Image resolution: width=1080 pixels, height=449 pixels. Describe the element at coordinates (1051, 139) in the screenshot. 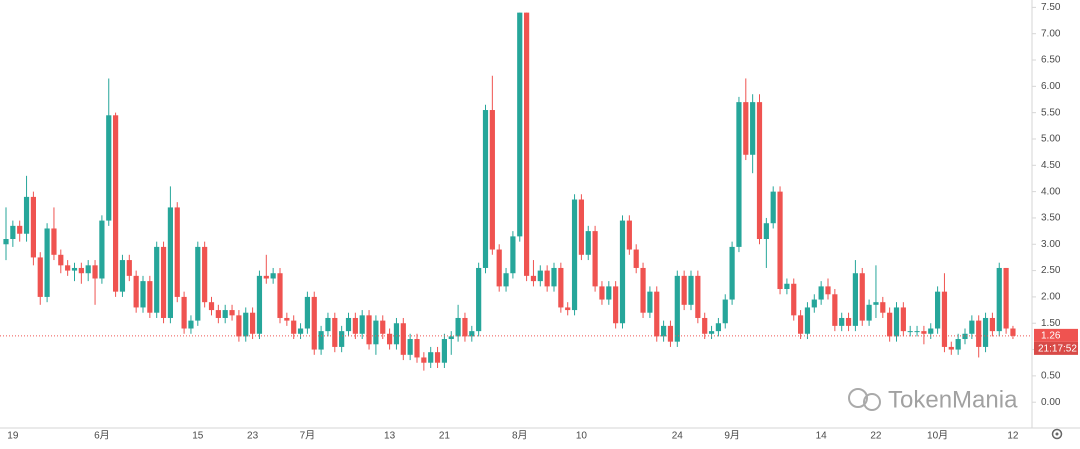

I see `y-tick-label: 5.00` at that location.